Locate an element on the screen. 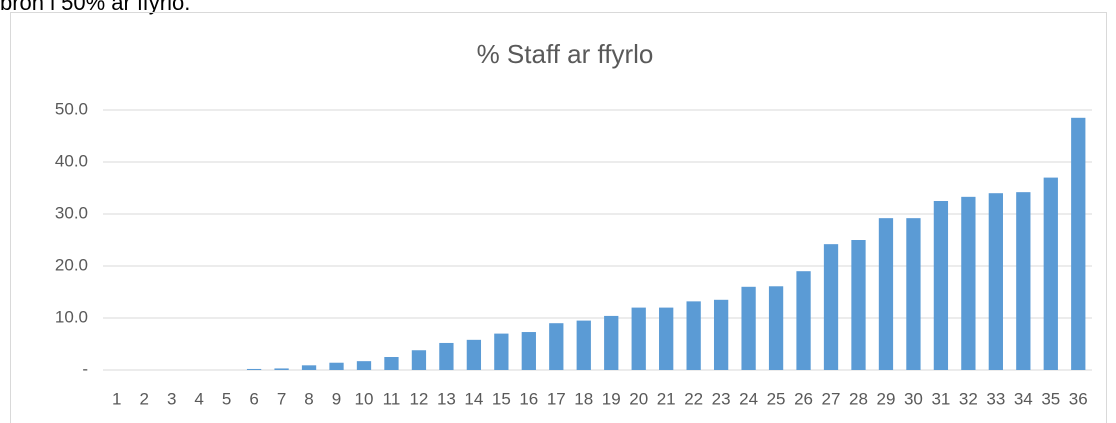 The height and width of the screenshot is (423, 1116). y-tick-label: 10.0 is located at coordinates (71, 316).